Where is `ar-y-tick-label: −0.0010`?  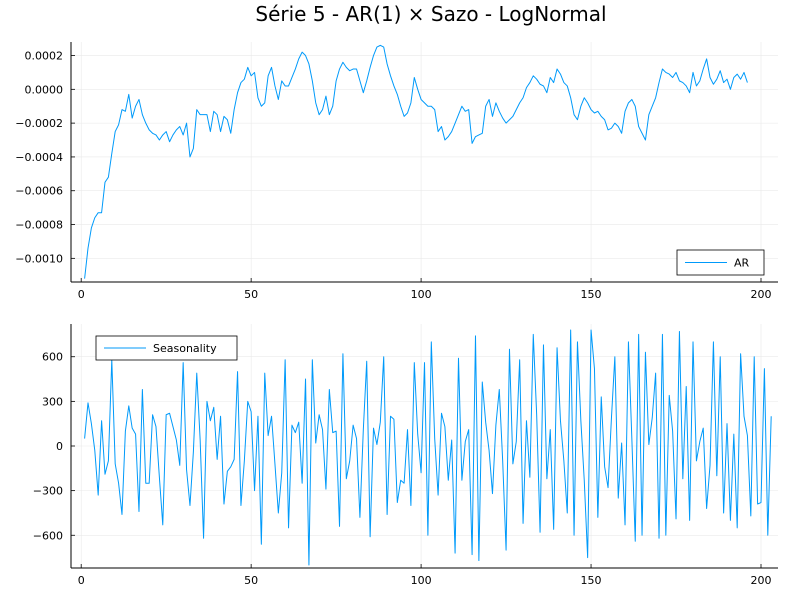 ar-y-tick-label: −0.0010 is located at coordinates (39, 258).